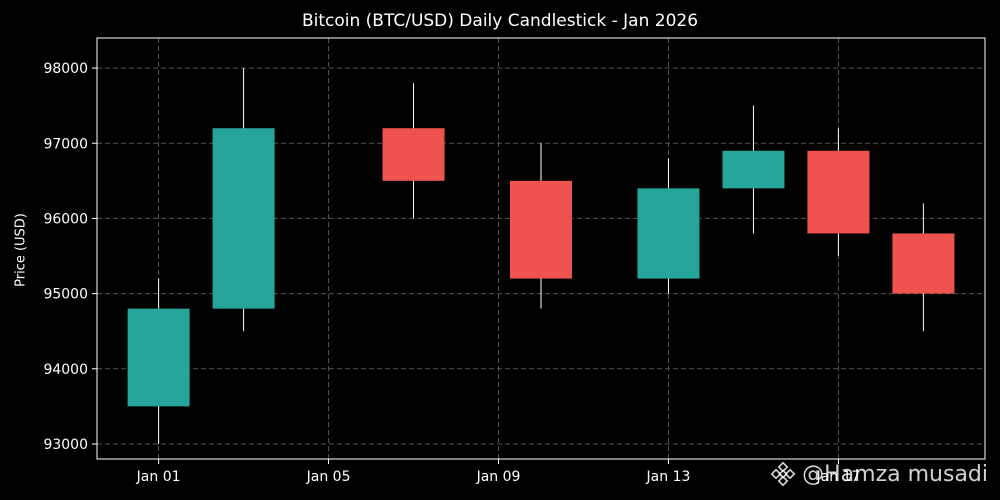 This screenshot has height=500, width=1000. I want to click on x-tick-label: Jan 05, so click(328, 477).